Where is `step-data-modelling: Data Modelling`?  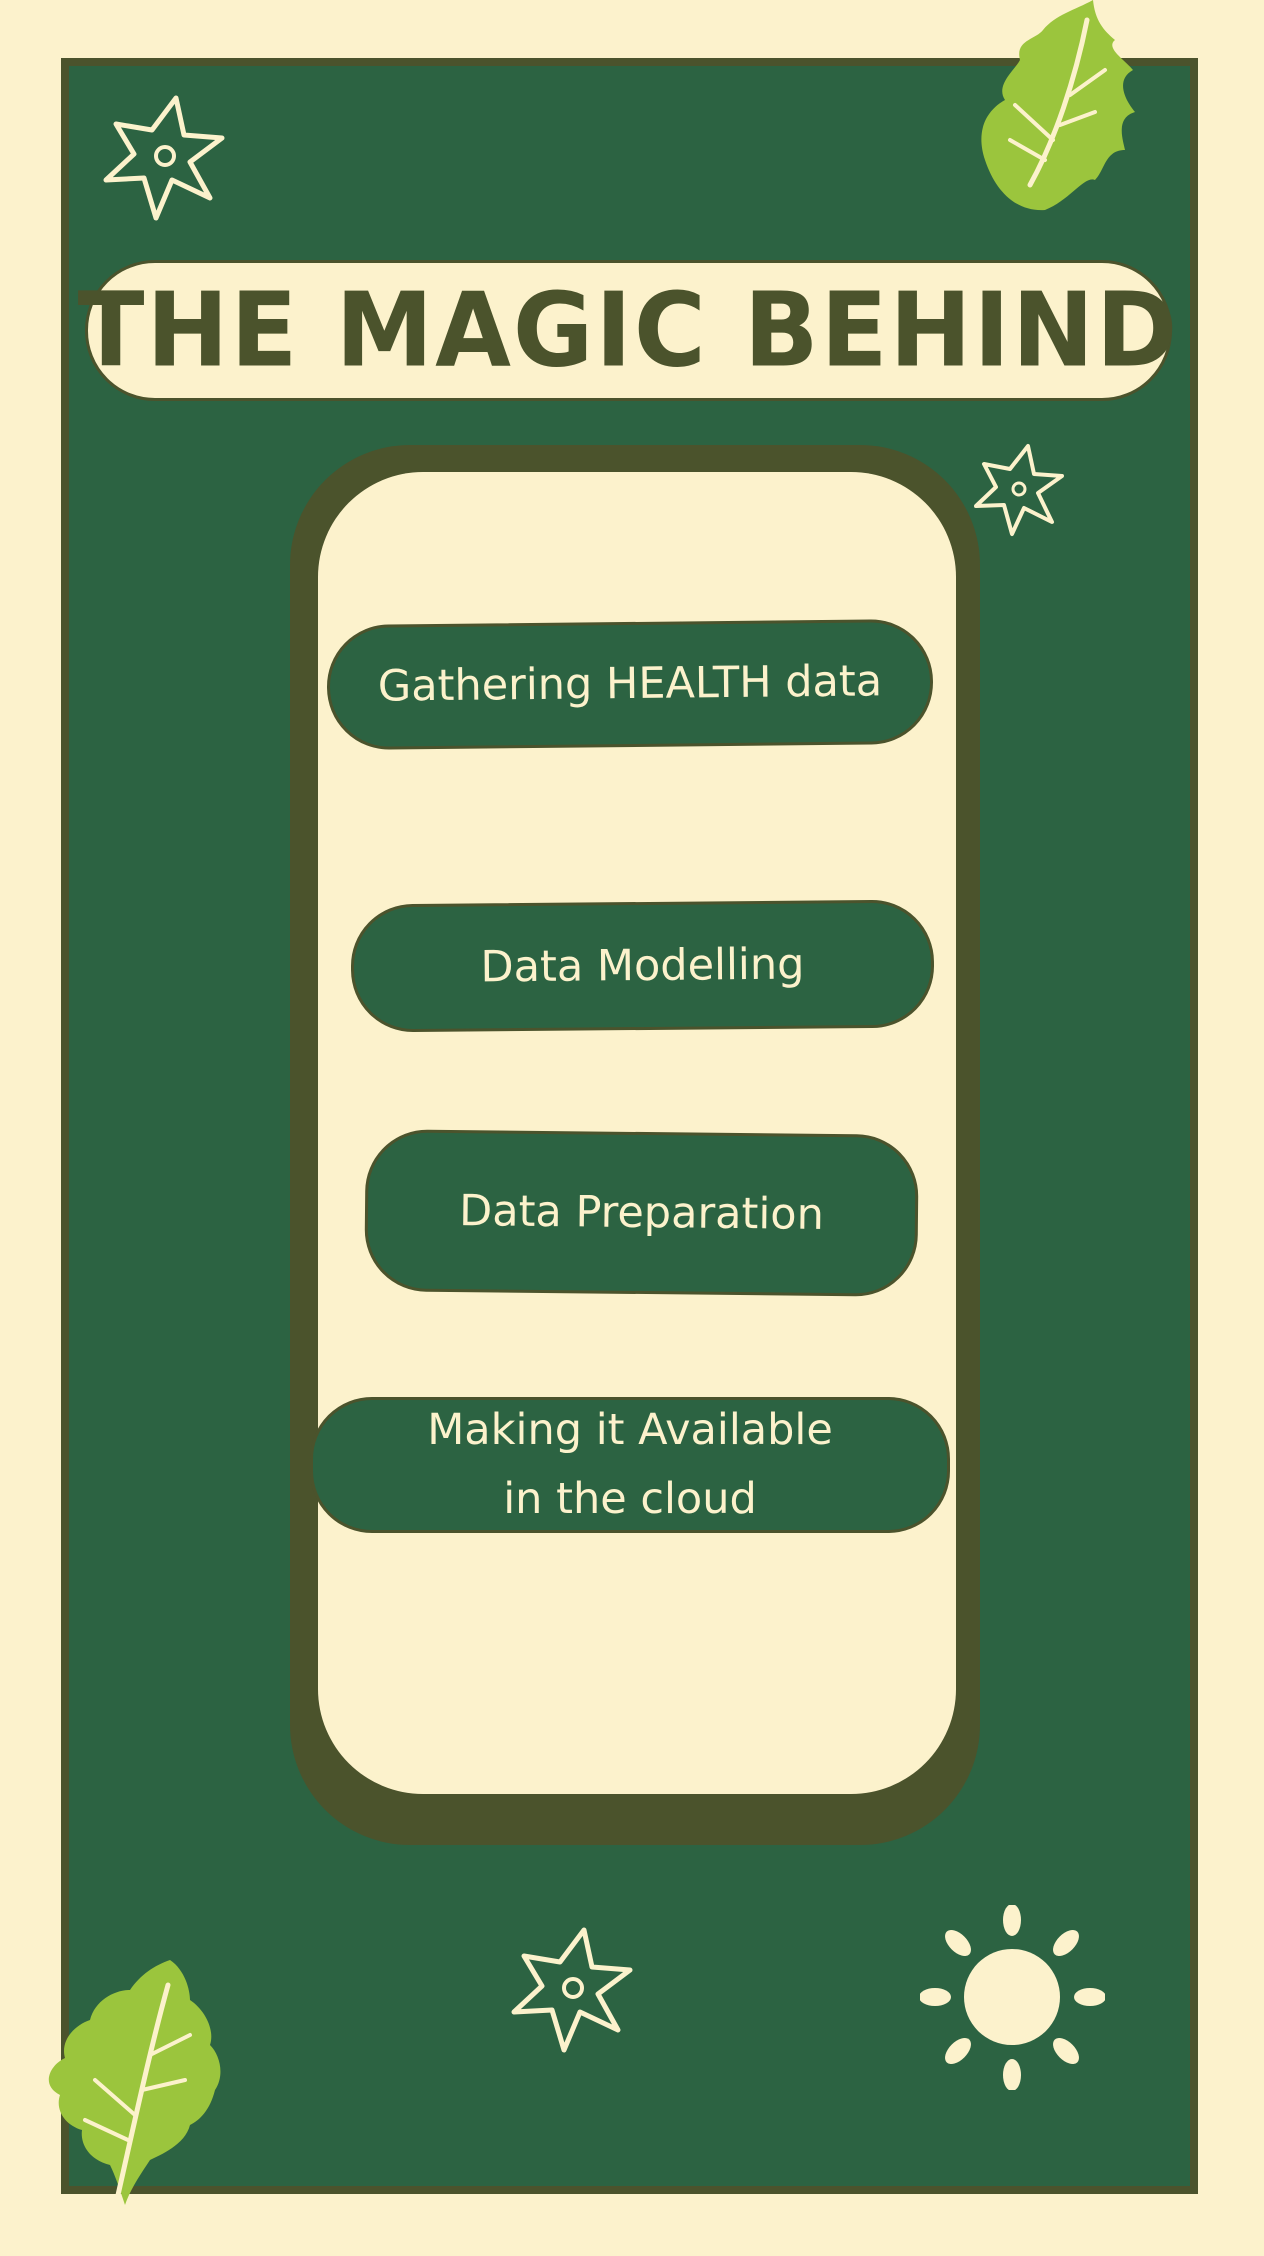
step-data-modelling: Data Modelling is located at coordinates (642, 966).